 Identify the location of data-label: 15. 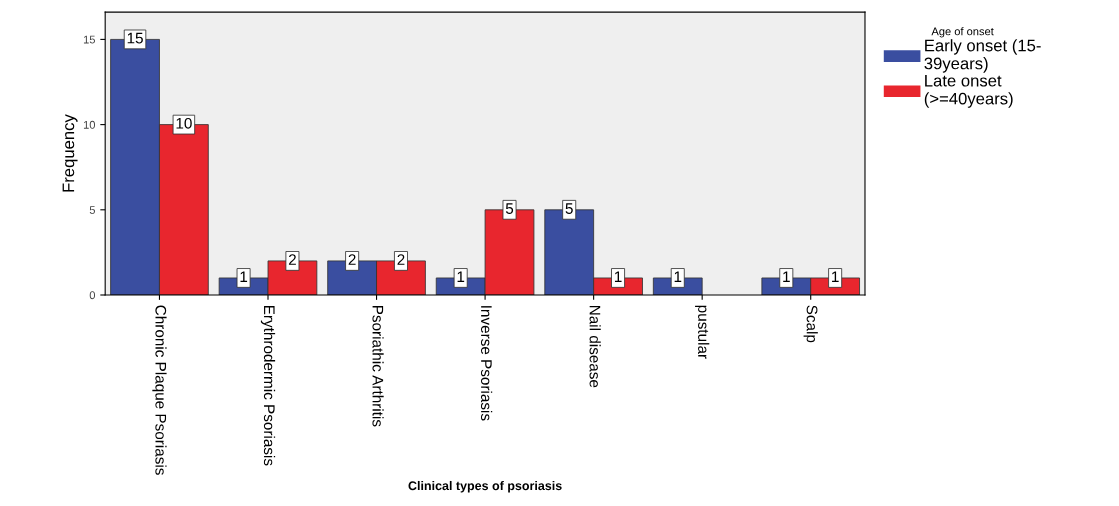
(135, 38).